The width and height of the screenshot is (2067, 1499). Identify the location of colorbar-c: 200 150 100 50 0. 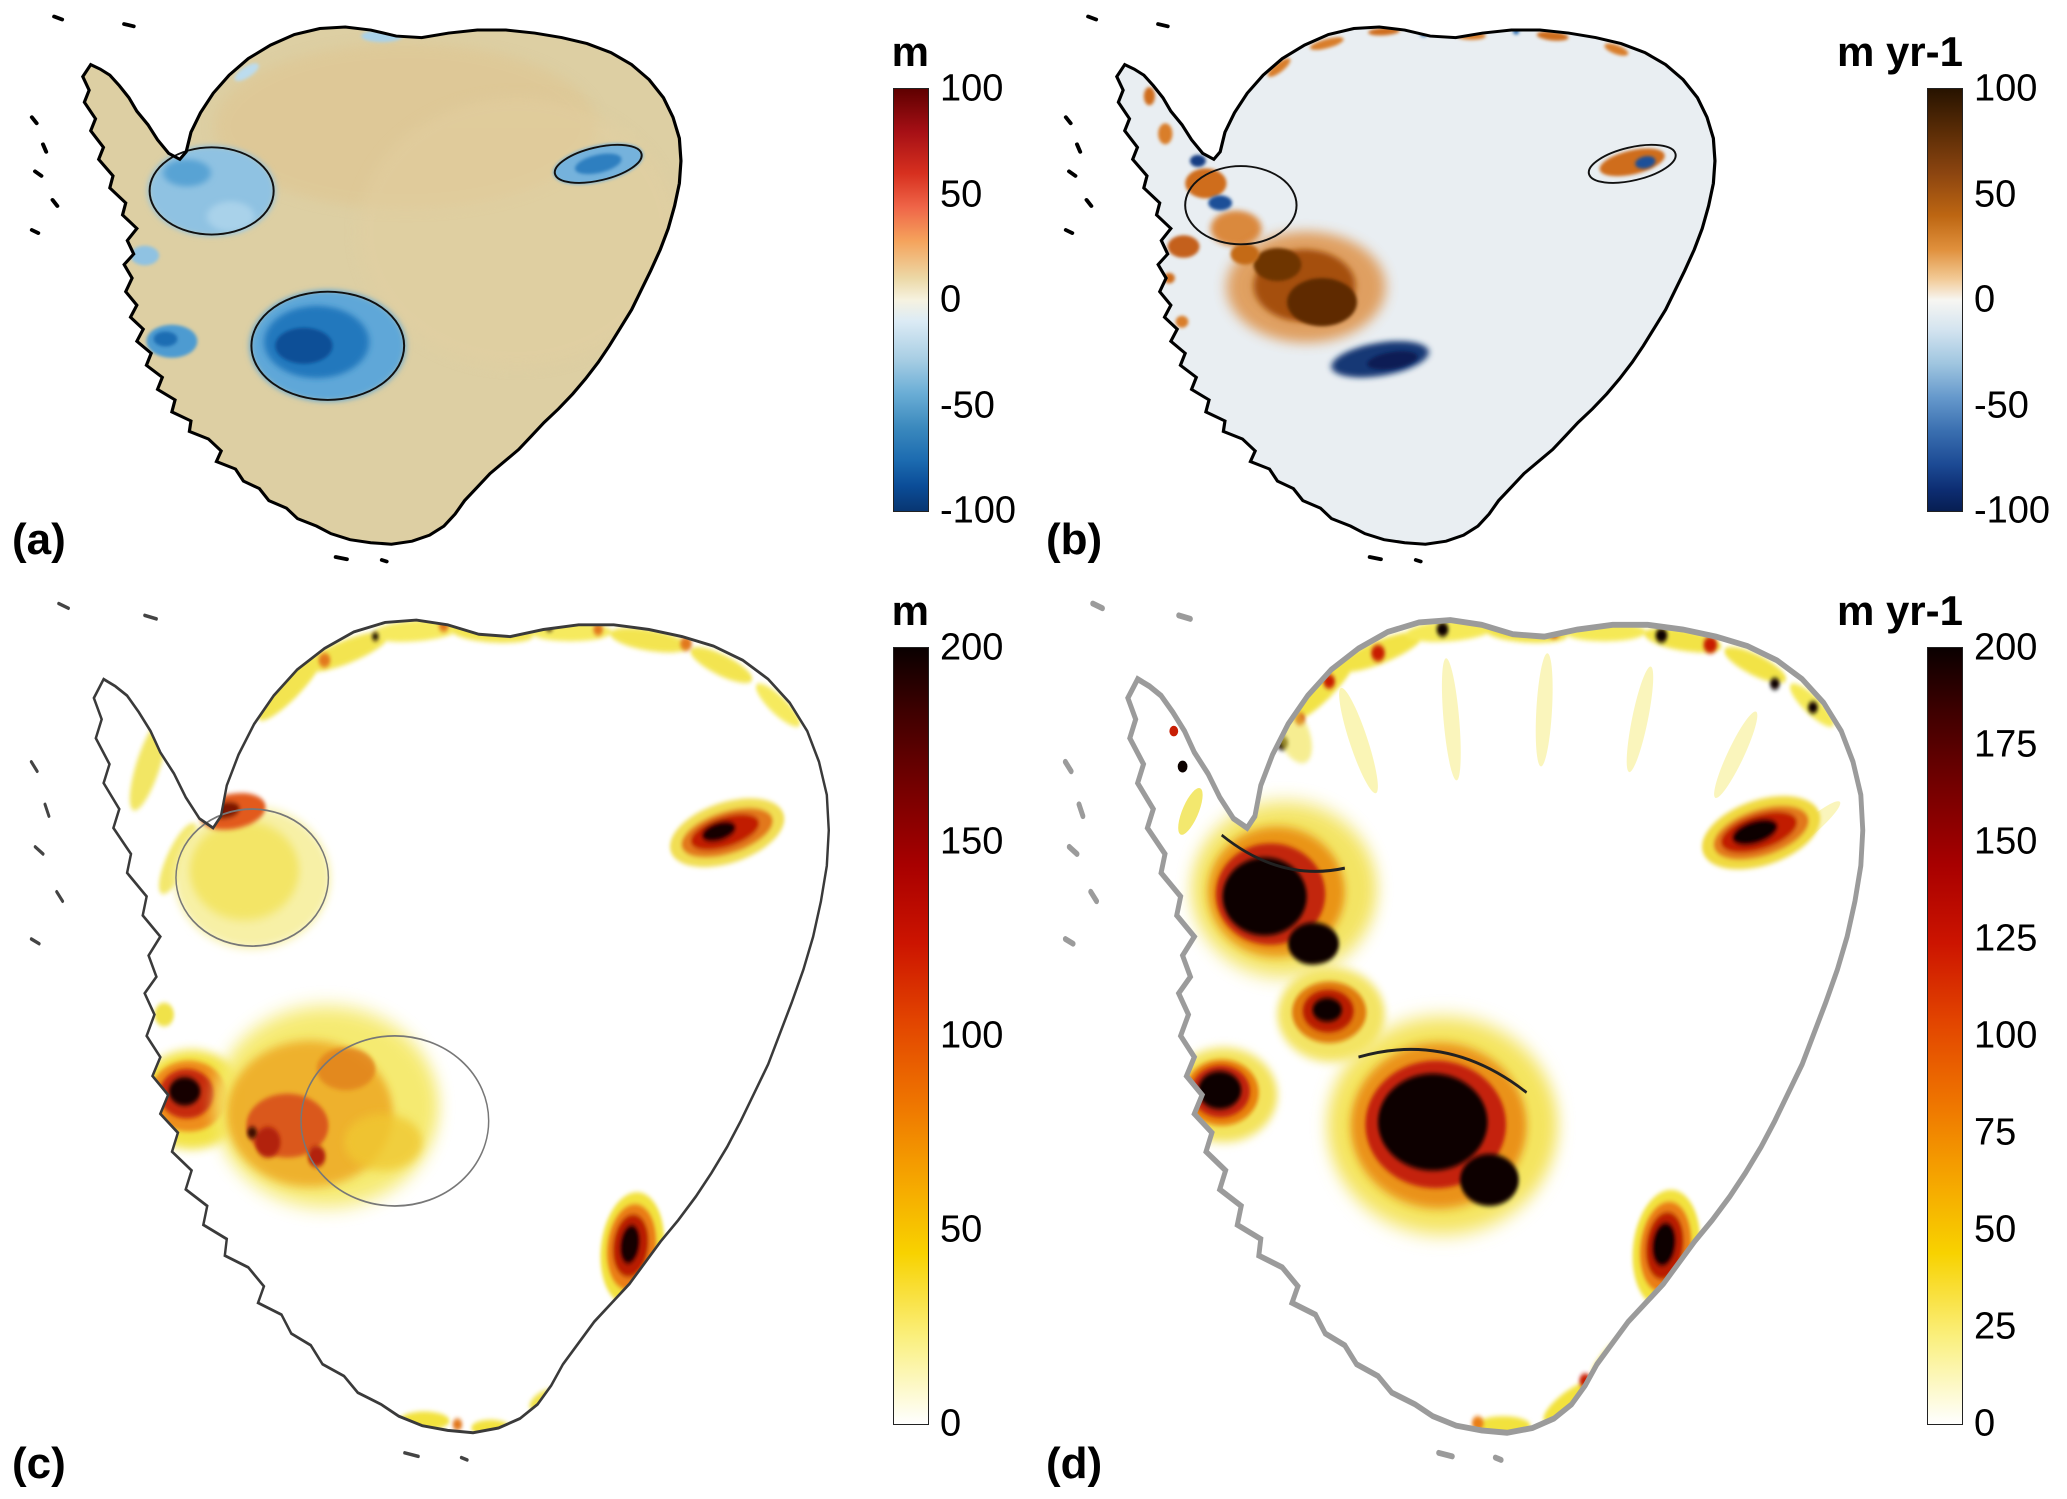
(948, 1036).